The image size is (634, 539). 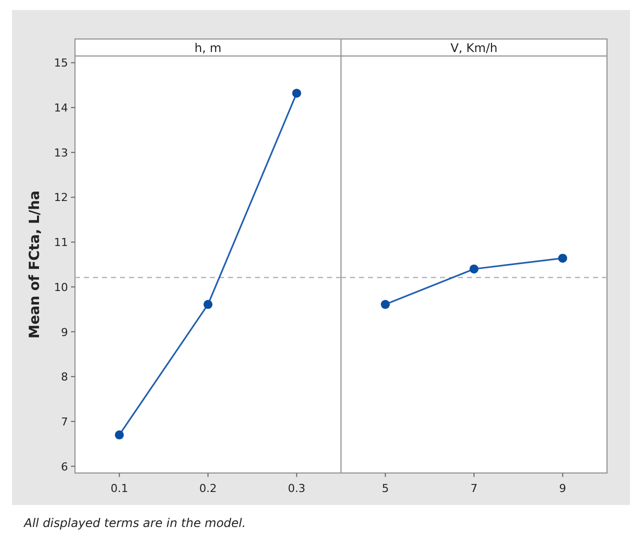 What do you see at coordinates (474, 48) in the screenshot?
I see `chart-title: V, Km/h` at bounding box center [474, 48].